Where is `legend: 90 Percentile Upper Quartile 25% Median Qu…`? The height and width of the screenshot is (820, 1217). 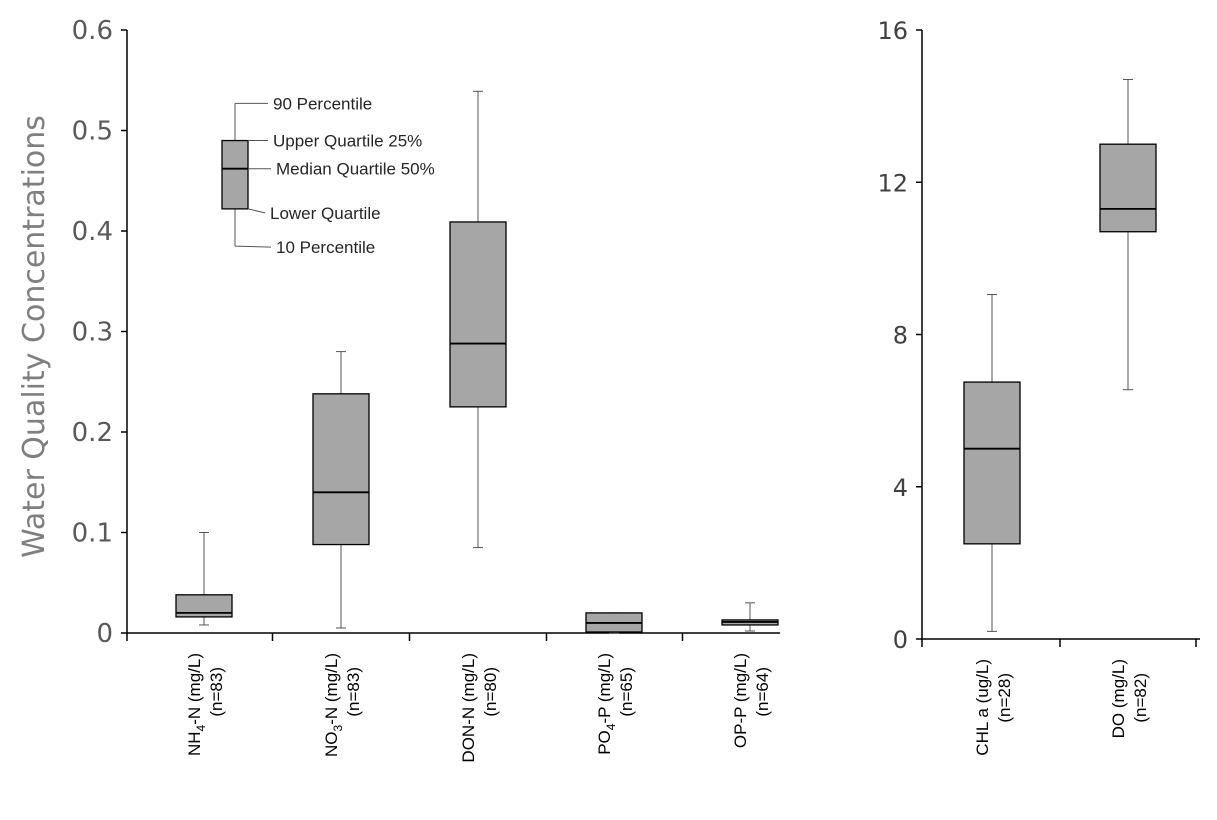 legend: 90 Percentile Upper Quartile 25% Median Qu… is located at coordinates (328, 175).